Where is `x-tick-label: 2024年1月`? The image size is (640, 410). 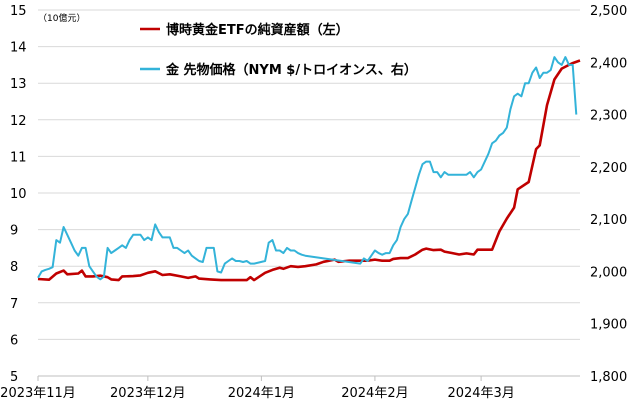 x-tick-label: 2024年1月 is located at coordinates (261, 393).